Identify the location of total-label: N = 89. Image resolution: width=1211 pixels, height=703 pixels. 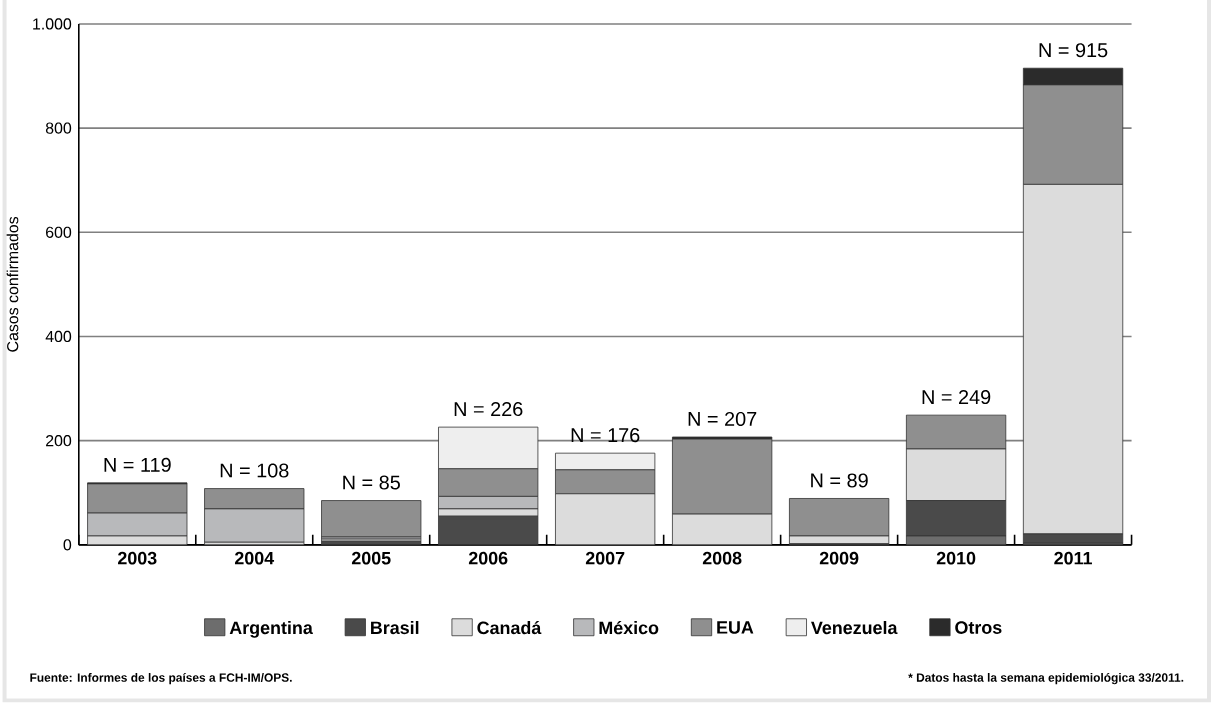
(839, 480).